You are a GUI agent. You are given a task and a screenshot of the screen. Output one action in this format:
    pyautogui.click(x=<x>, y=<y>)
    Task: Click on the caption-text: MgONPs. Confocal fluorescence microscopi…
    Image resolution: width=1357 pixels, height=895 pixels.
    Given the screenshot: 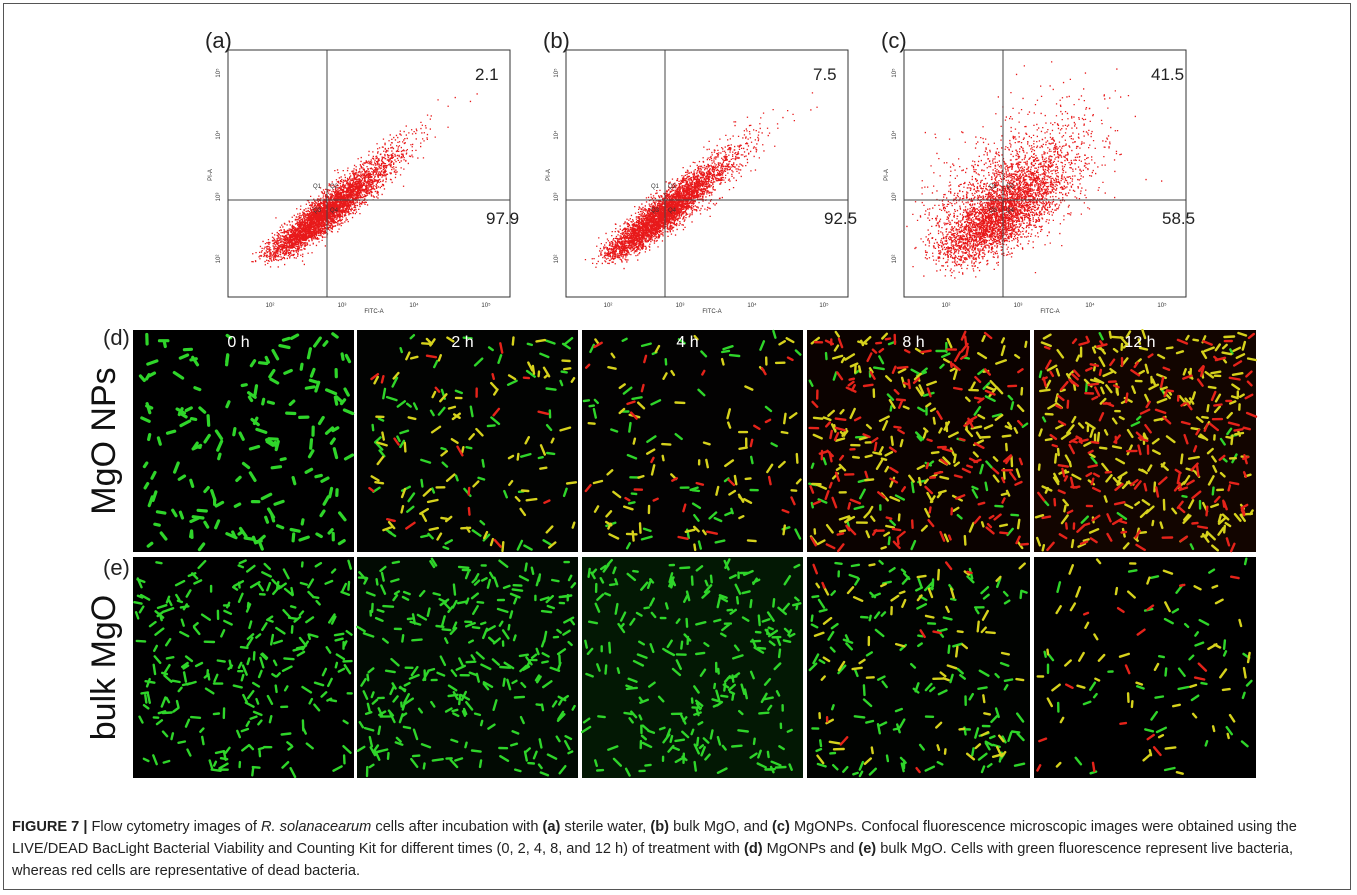 What is the action you would take?
    pyautogui.click(x=654, y=838)
    